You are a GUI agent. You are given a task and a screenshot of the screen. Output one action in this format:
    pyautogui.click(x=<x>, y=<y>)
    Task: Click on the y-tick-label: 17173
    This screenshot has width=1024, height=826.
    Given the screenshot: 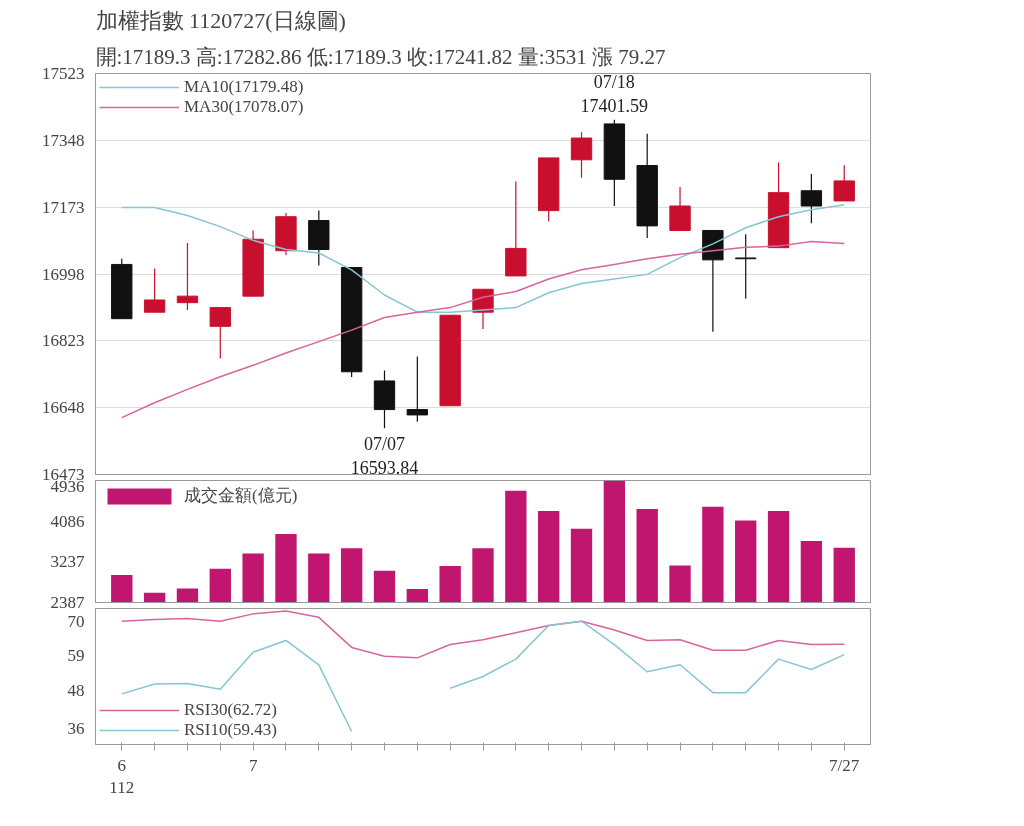 What is the action you would take?
    pyautogui.click(x=63, y=207)
    